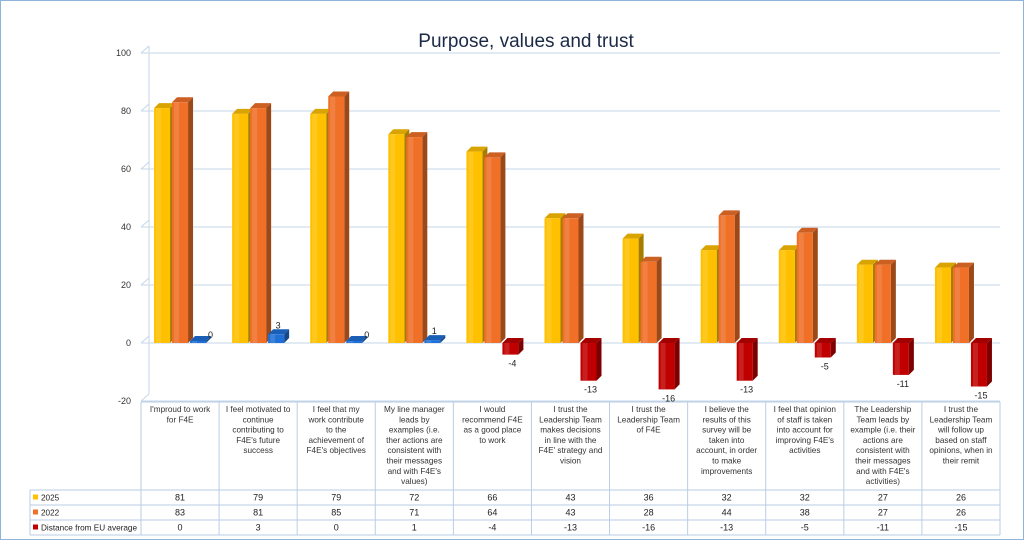 The height and width of the screenshot is (540, 1024). What do you see at coordinates (50, 498) in the screenshot?
I see `legend-label: 2025` at bounding box center [50, 498].